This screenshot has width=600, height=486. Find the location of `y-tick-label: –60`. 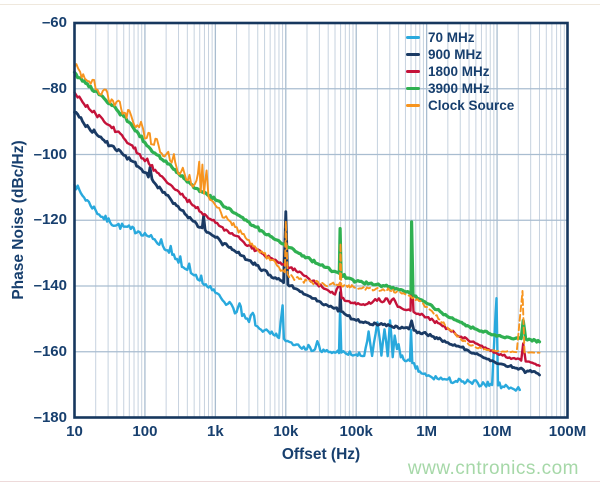

y-tick-label: –60 is located at coordinates (54, 22).